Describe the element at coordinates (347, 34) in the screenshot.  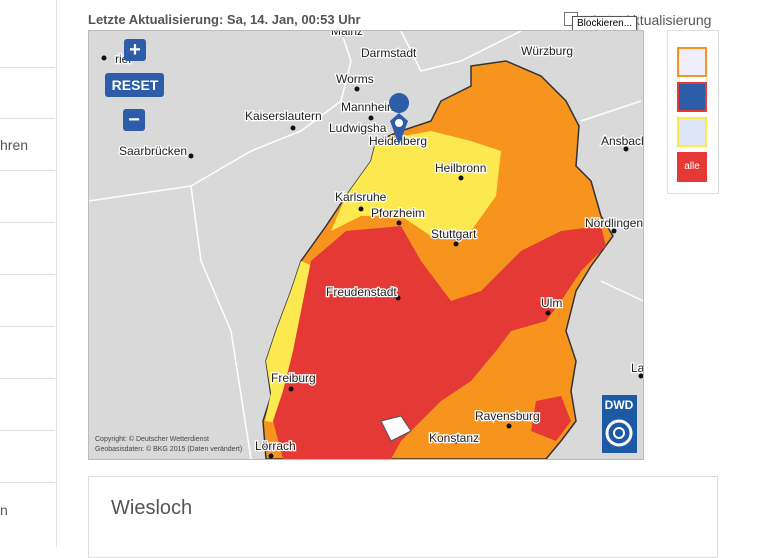
I see `city-label: Mainz` at that location.